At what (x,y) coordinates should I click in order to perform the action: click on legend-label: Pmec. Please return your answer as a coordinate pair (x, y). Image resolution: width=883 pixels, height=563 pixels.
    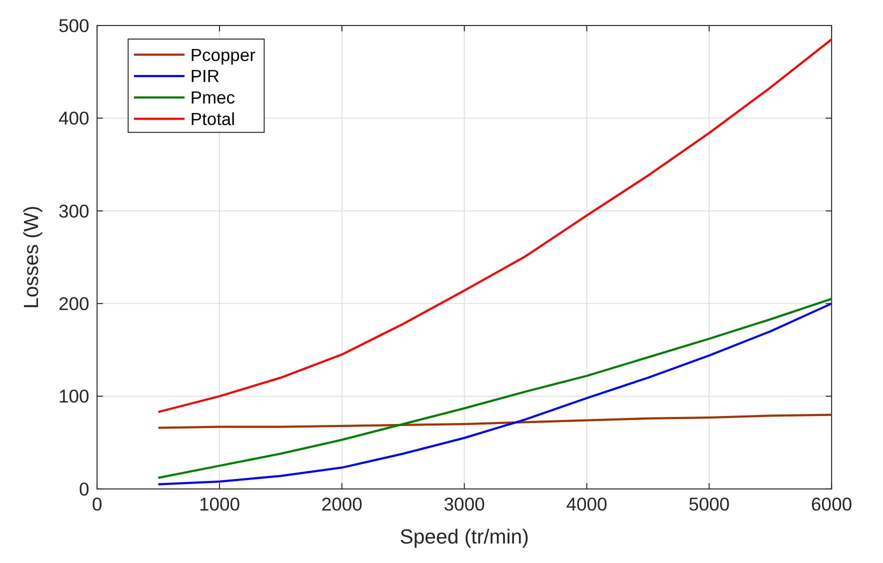
    Looking at the image, I should click on (213, 98).